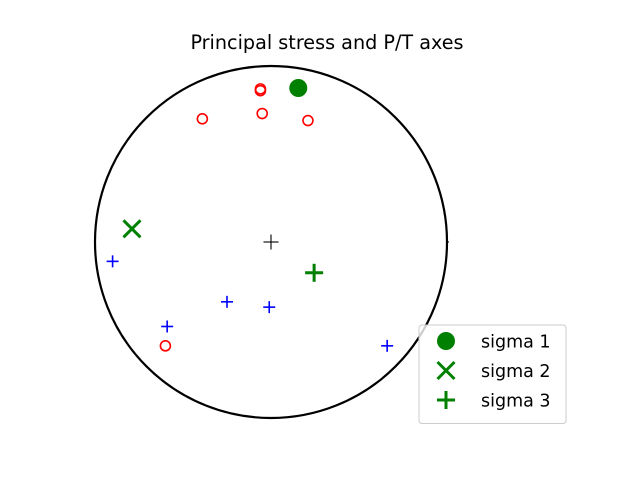 The width and height of the screenshot is (640, 480). Describe the element at coordinates (326, 42) in the screenshot. I see `chart-title: Principal stress and P/T axes` at that location.